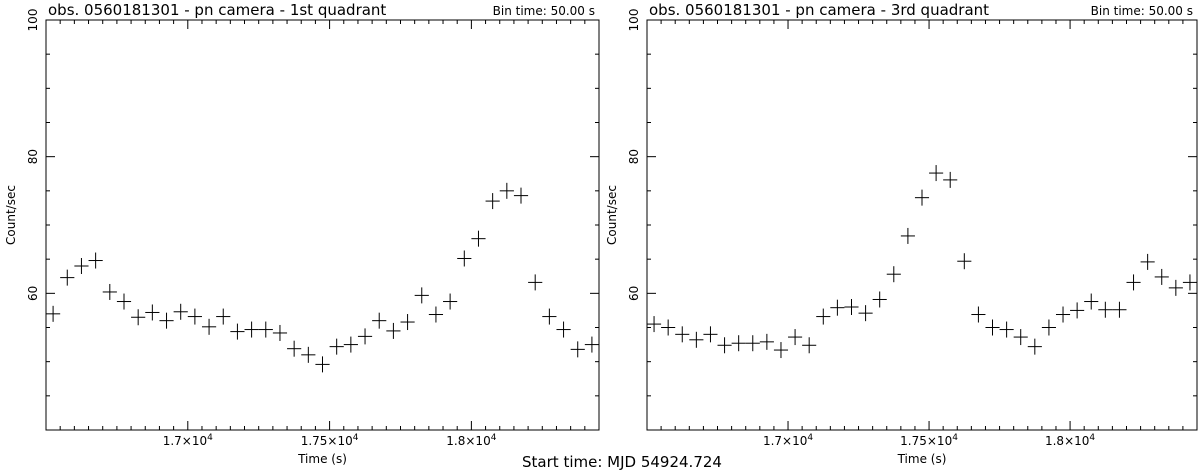 This screenshot has width=1200, height=473. I want to click on start-time-label: Start time: MJD 54924.724, so click(622, 462).